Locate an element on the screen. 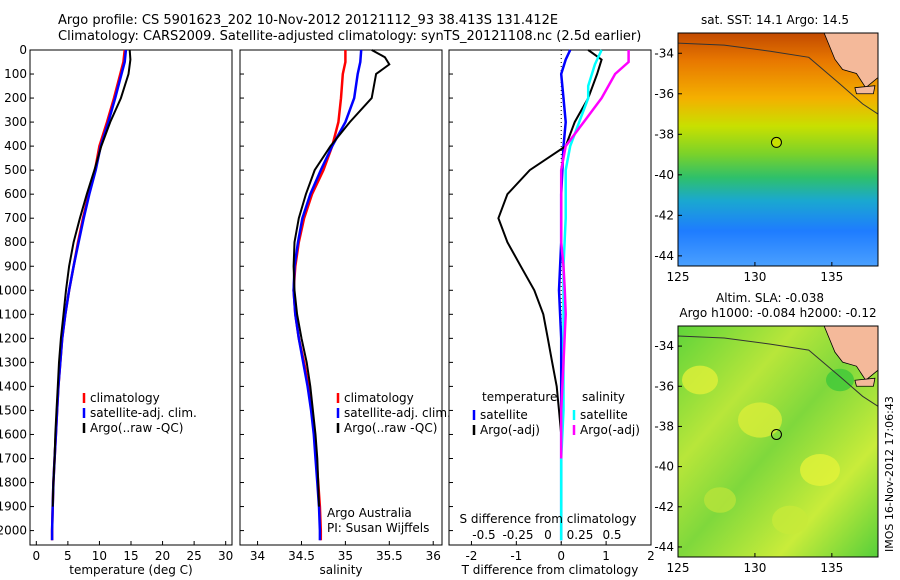 Image resolution: width=900 pixels, height=580 pixels. x-tick-label: 36 is located at coordinates (433, 556).